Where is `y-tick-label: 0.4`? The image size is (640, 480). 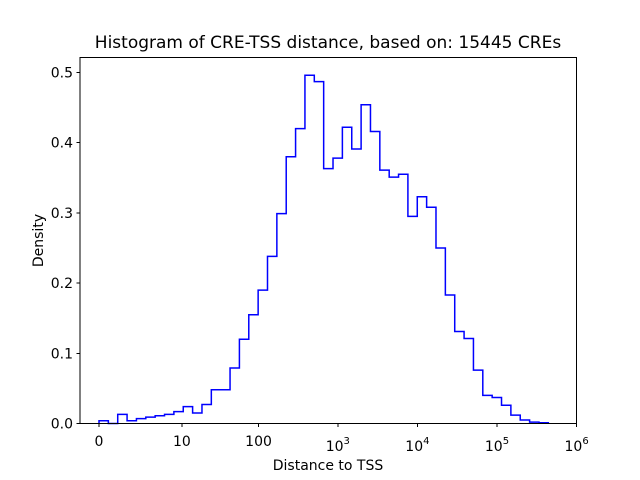 y-tick-label: 0.4 is located at coordinates (62, 144).